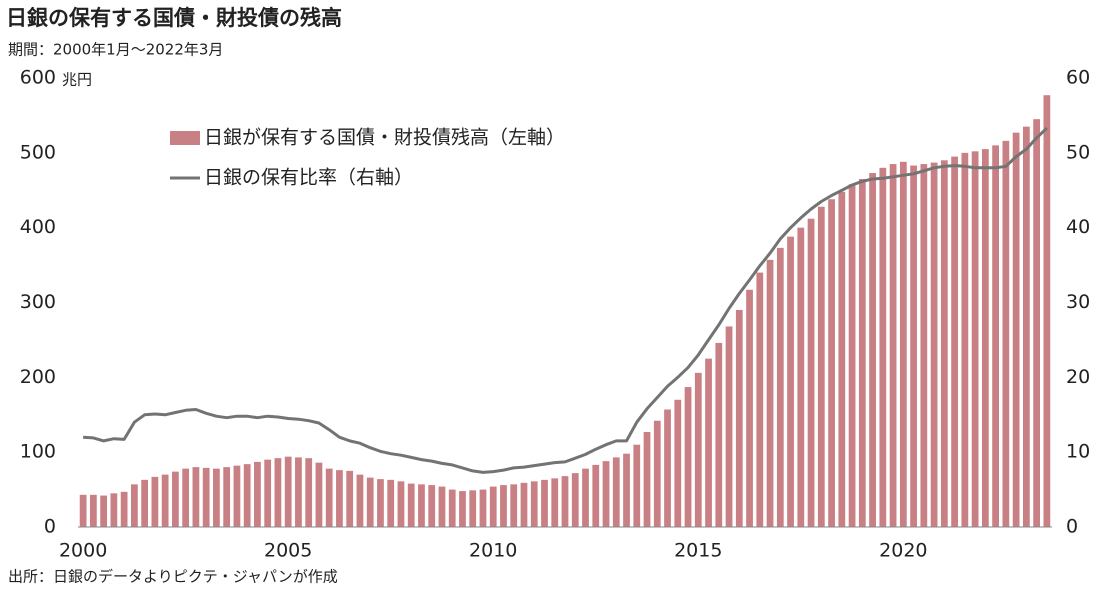  Describe the element at coordinates (50, 527) in the screenshot. I see `y-tick-label: 0` at that location.